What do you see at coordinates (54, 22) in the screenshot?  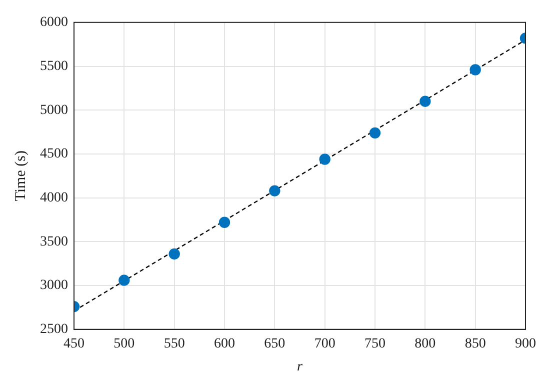 I see `y-tick-label: 6000` at bounding box center [54, 22].